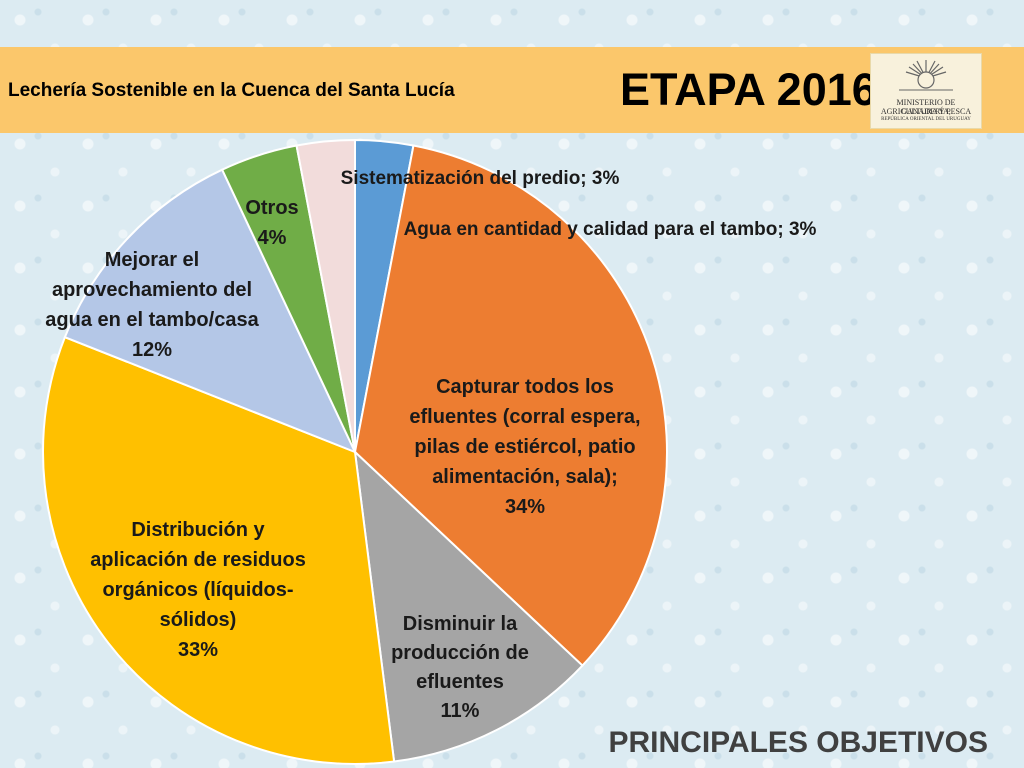 Image resolution: width=1024 pixels, height=768 pixels. What do you see at coordinates (926, 75) in the screenshot?
I see `sun-icon` at bounding box center [926, 75].